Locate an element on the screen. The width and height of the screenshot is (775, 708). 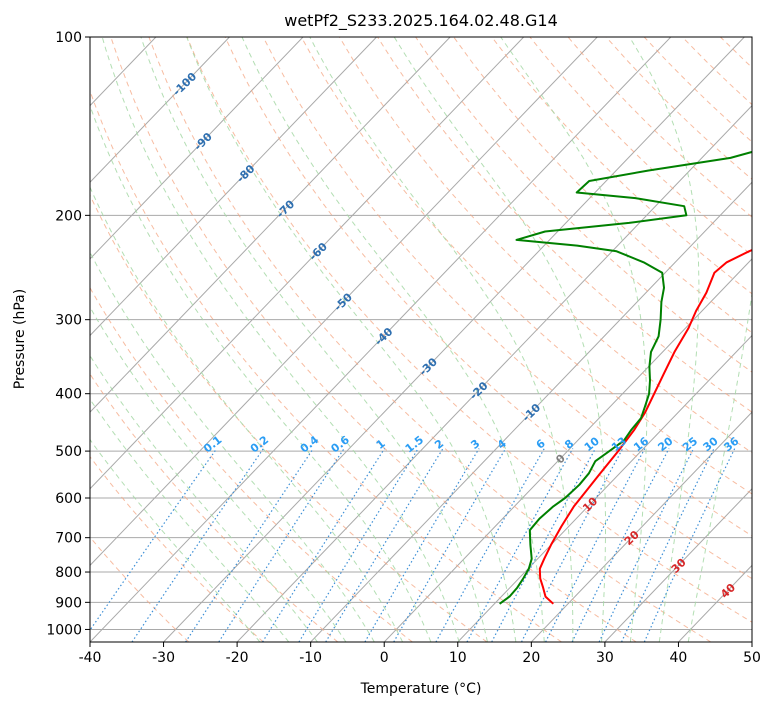
y-tick-label: 200 is located at coordinates (68, 216).